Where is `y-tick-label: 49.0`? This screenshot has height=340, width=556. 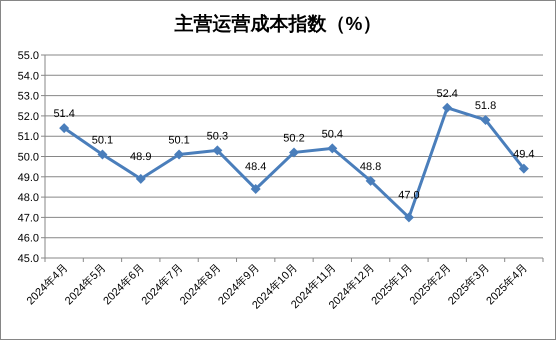
y-tick-label: 49.0 is located at coordinates (28, 178).